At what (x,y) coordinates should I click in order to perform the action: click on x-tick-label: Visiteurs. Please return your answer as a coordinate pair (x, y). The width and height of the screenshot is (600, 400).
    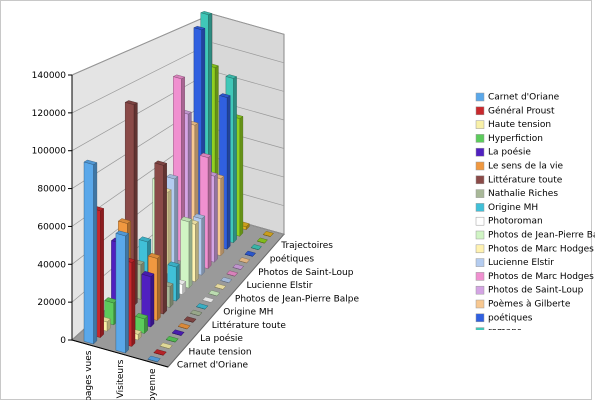
    Looking at the image, I should click on (121, 378).